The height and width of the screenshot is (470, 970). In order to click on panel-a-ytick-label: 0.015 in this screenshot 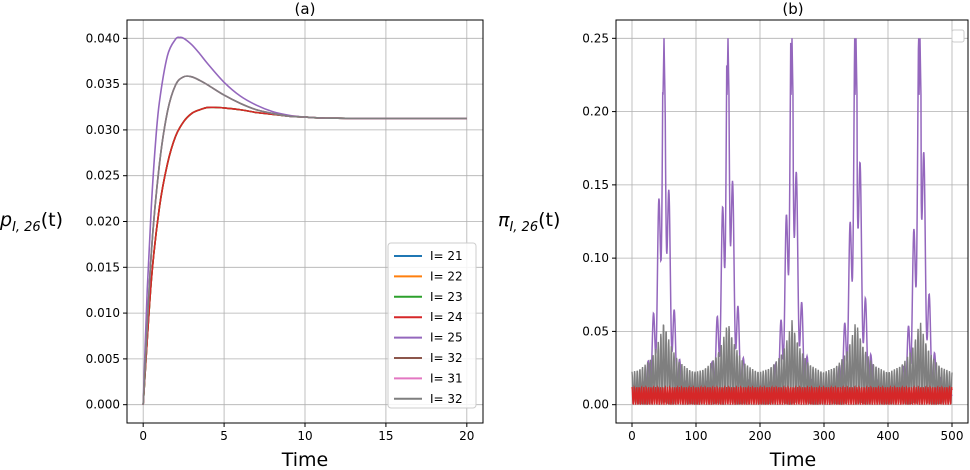, I will do `click(103, 267)`.